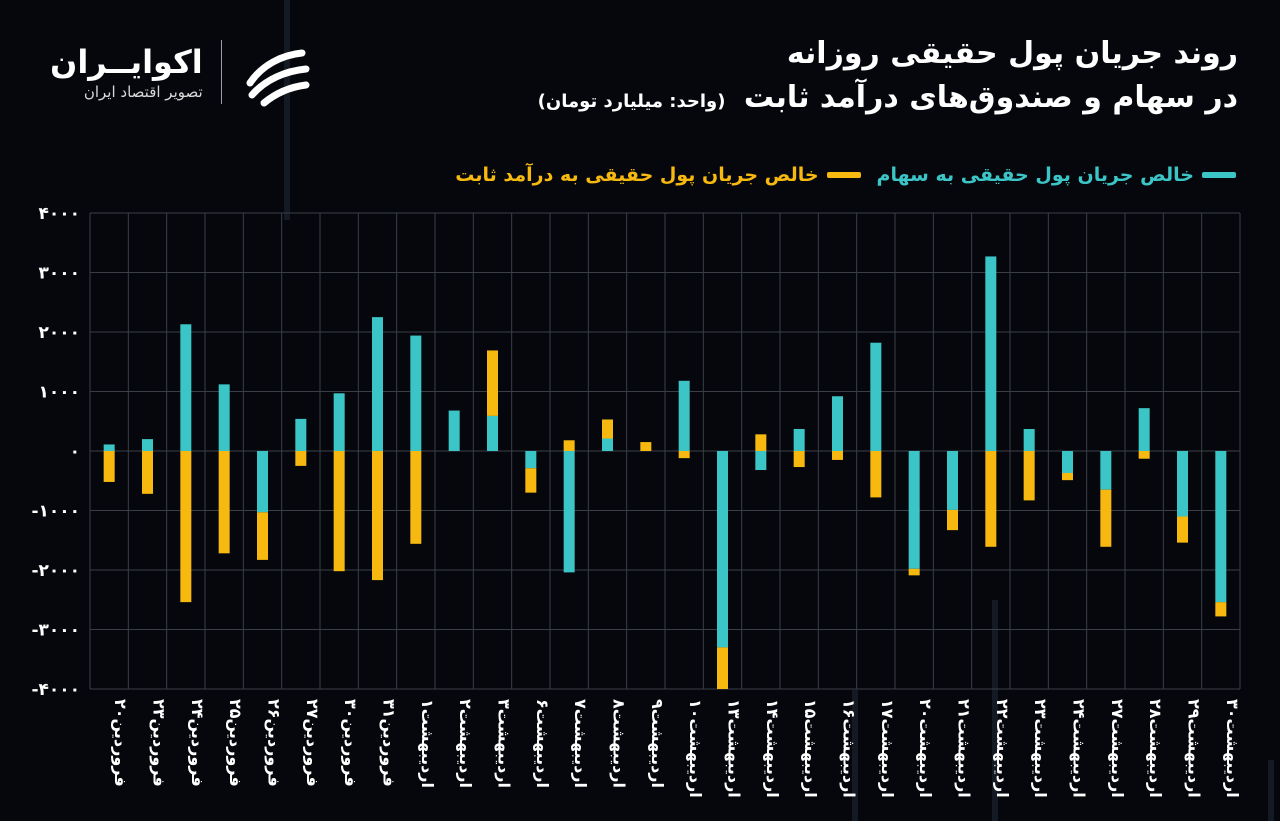  I want to click on title-line-2-text: در سهام و صندوق‌های درآمد ثابت, so click(990, 97).